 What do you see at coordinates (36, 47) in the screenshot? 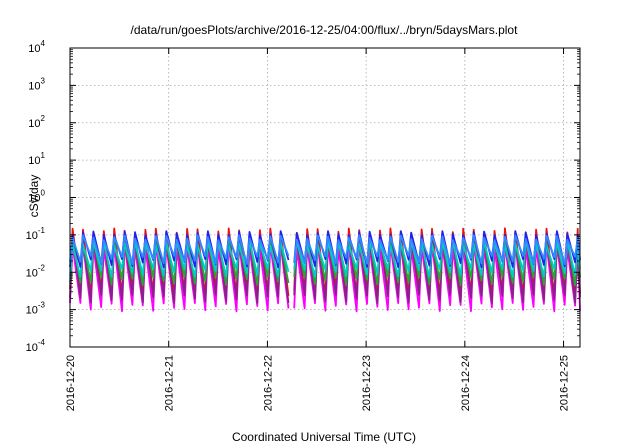
I see `y-tick-label: 10⁴` at bounding box center [36, 47].